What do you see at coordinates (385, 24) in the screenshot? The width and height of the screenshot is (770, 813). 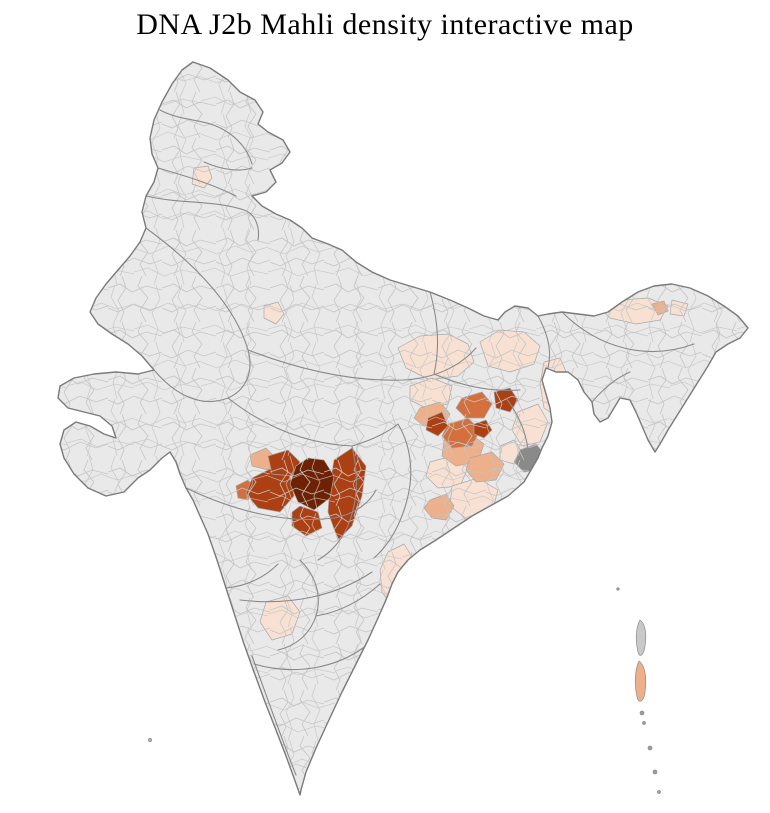 I see `page-title: DNA J2b Mahli density interactive map` at bounding box center [385, 24].